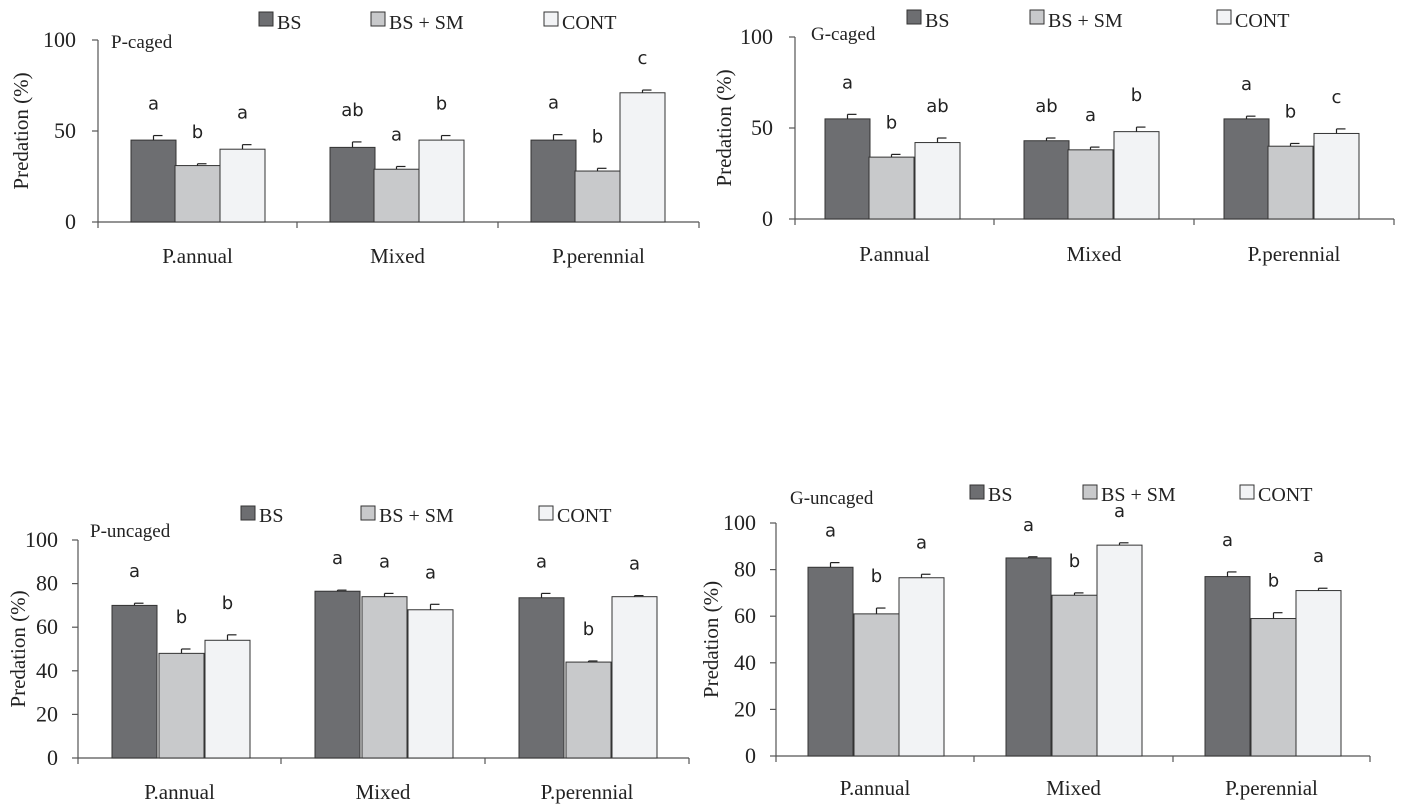 Image resolution: width=1401 pixels, height=804 pixels. I want to click on y-tick-label: 20, so click(745, 708).